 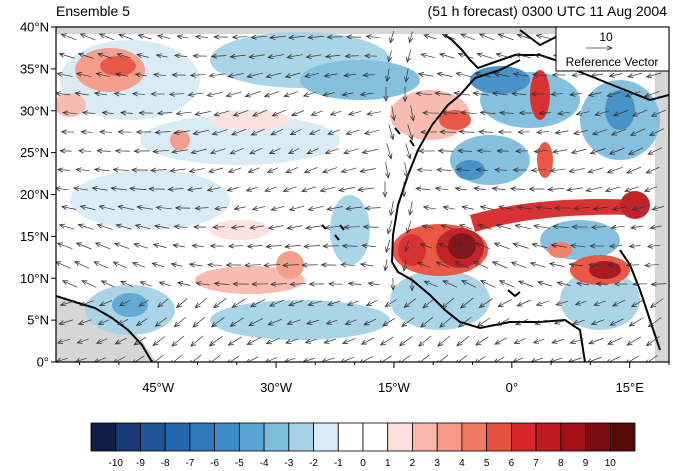 What do you see at coordinates (487, 463) in the screenshot?
I see `colorbar-label: 5` at bounding box center [487, 463].